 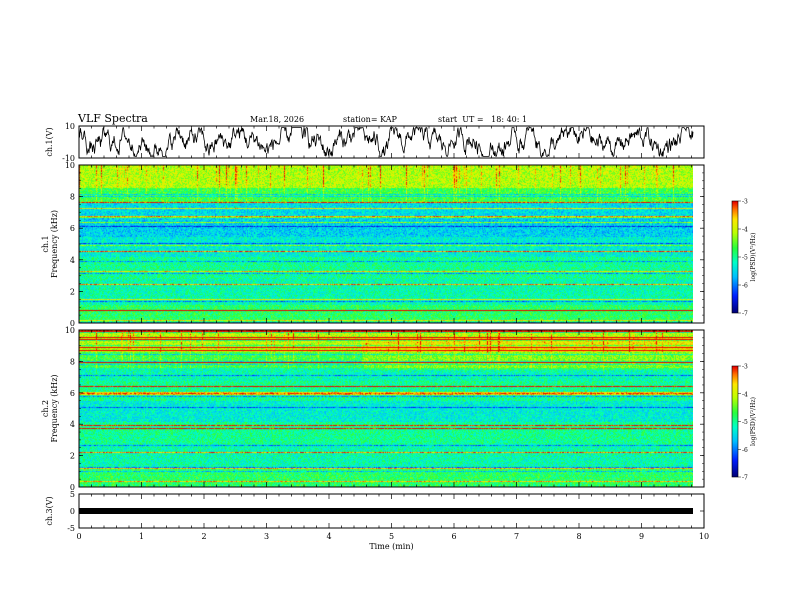 I want to click on ch1-waveform-line, so click(x=386, y=142).